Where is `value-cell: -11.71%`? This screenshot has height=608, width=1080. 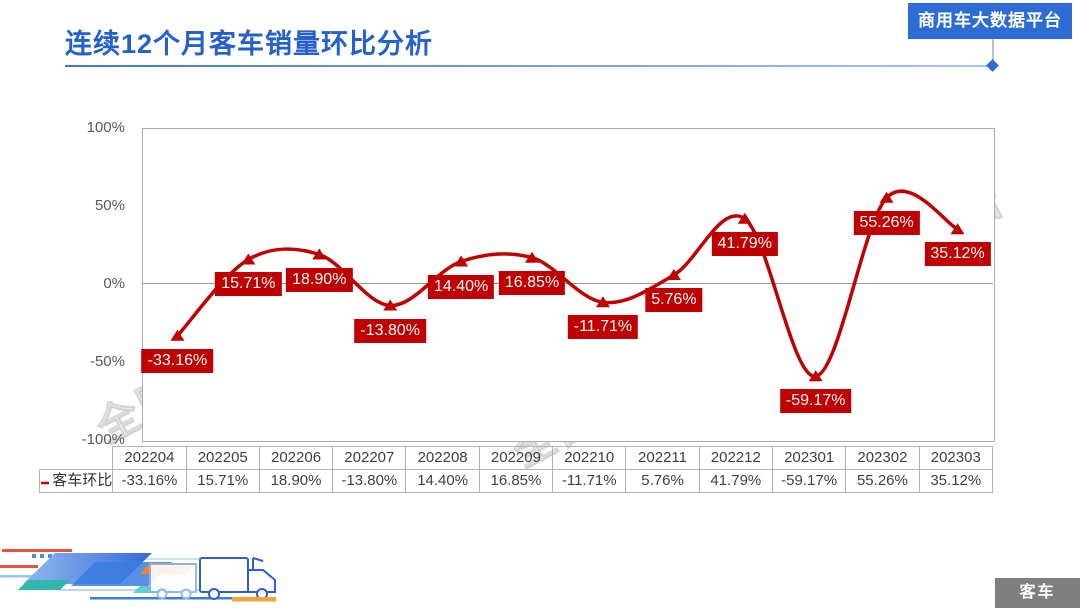
value-cell: -11.71% is located at coordinates (589, 481).